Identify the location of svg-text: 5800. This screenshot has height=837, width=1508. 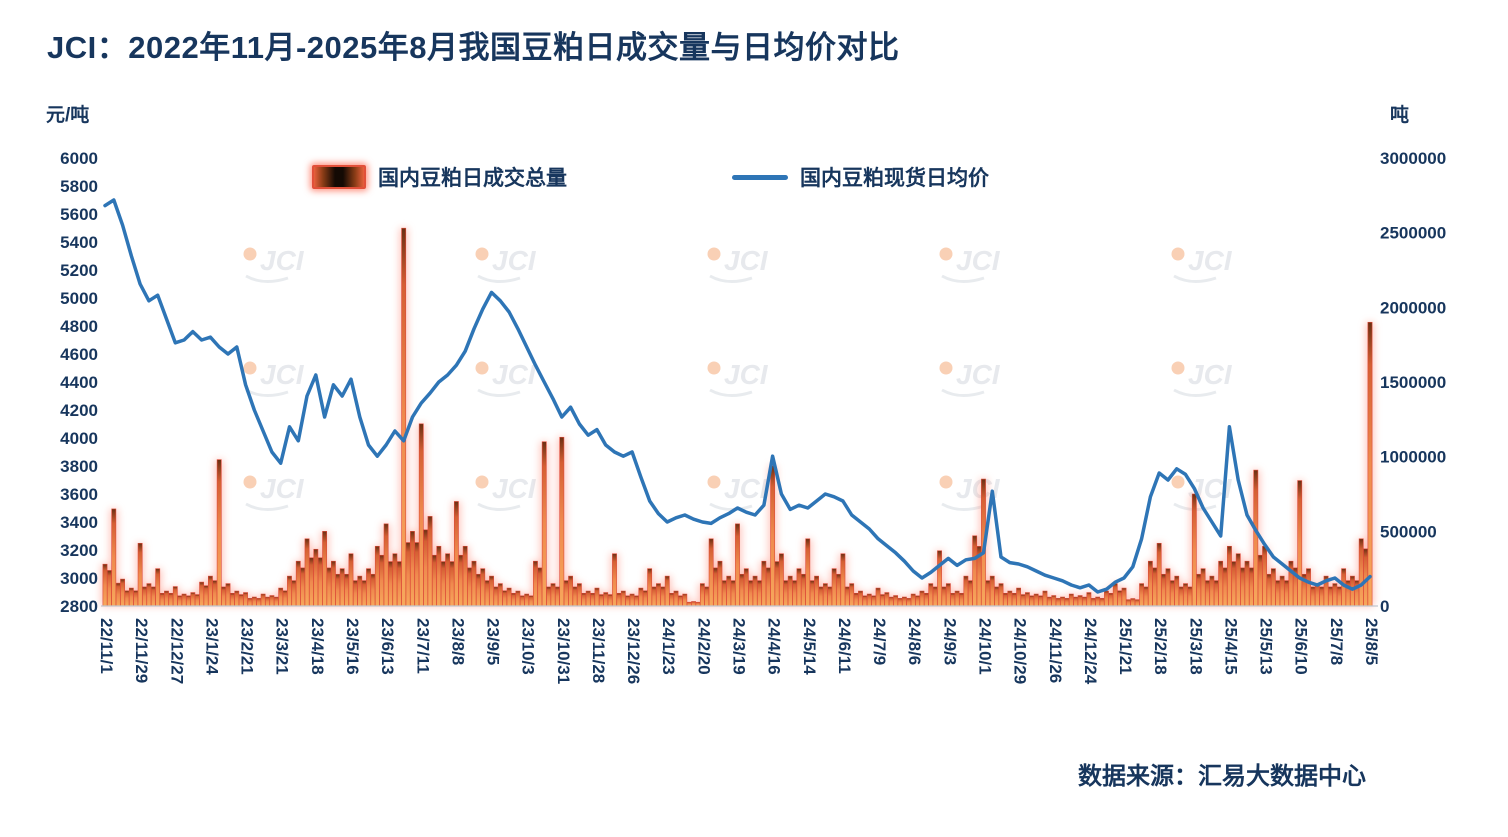
(79, 186).